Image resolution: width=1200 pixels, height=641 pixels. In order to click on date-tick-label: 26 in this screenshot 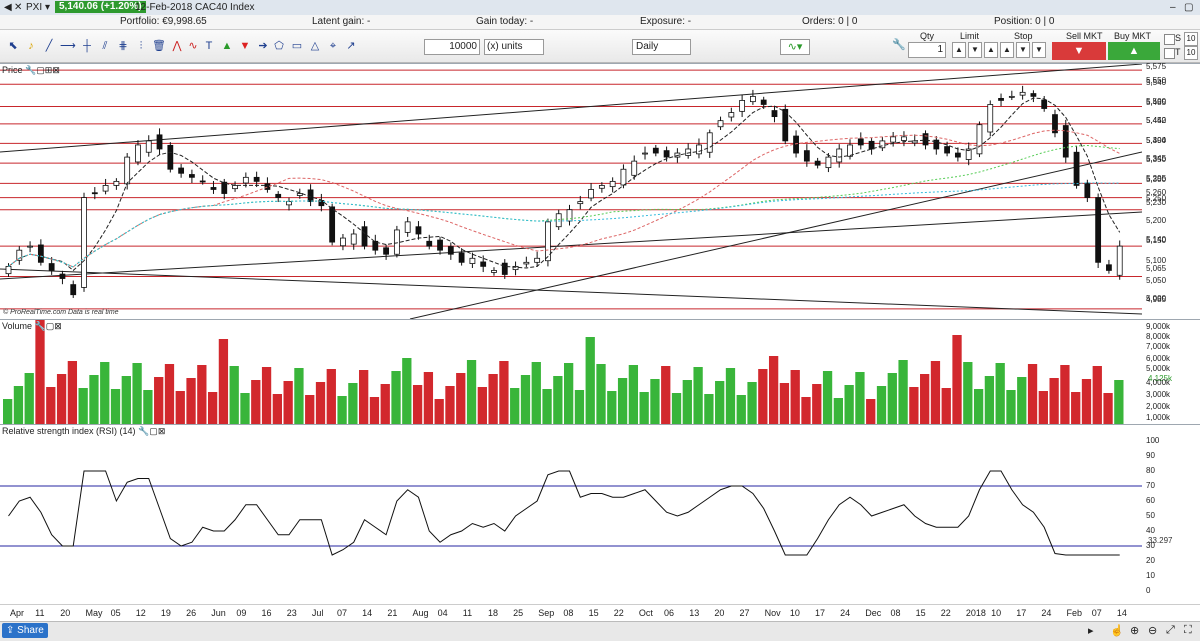, I will do `click(191, 613)`.